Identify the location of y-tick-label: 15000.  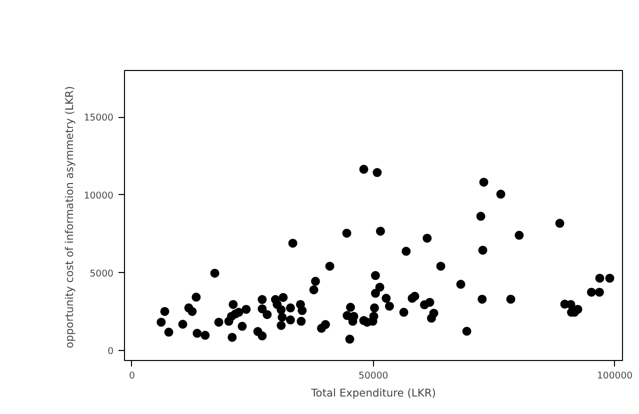
(99, 118).